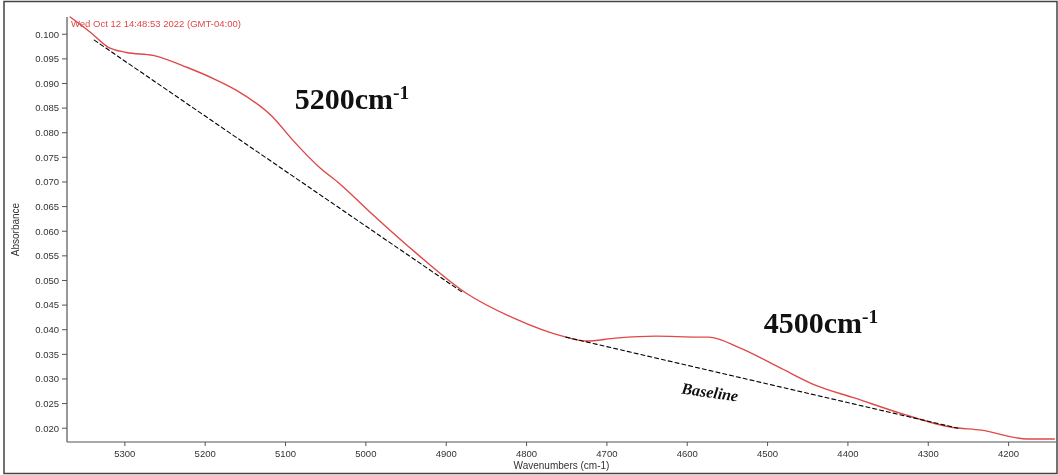 The height and width of the screenshot is (475, 1058). I want to click on x-tick-label: 4600, so click(687, 453).